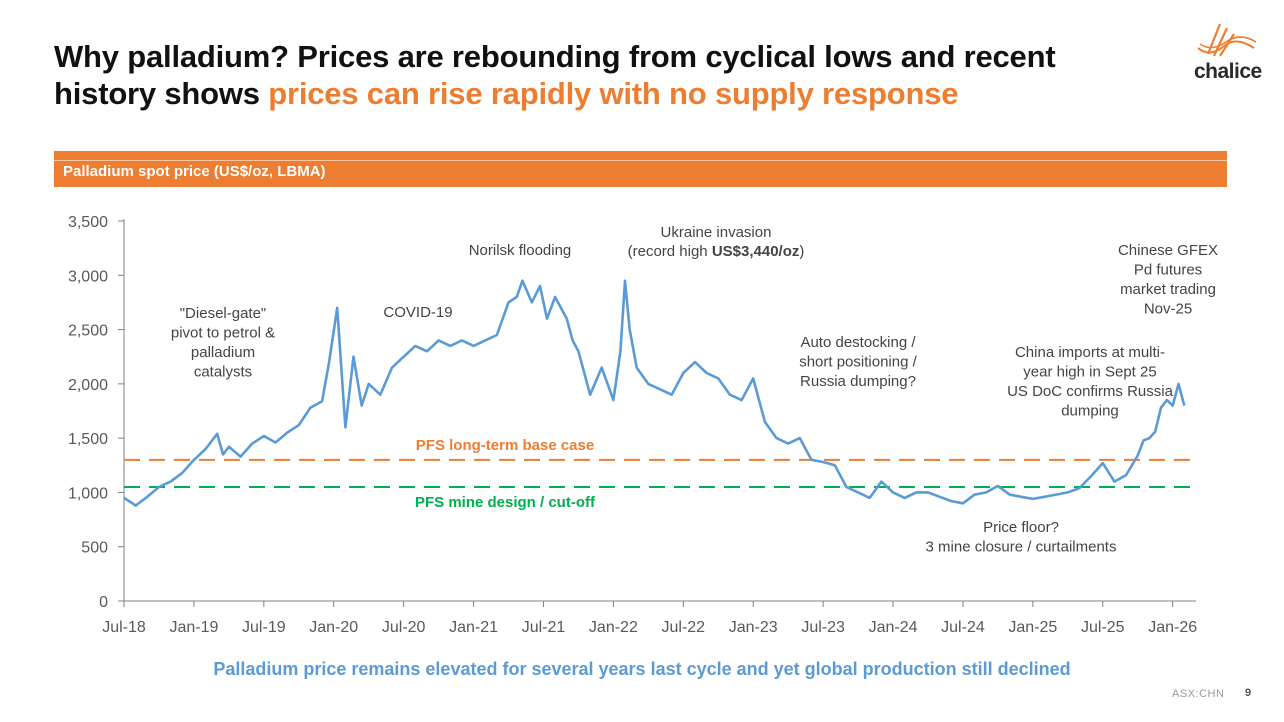  I want to click on annotation-destocking: short positioning /, so click(858, 362).